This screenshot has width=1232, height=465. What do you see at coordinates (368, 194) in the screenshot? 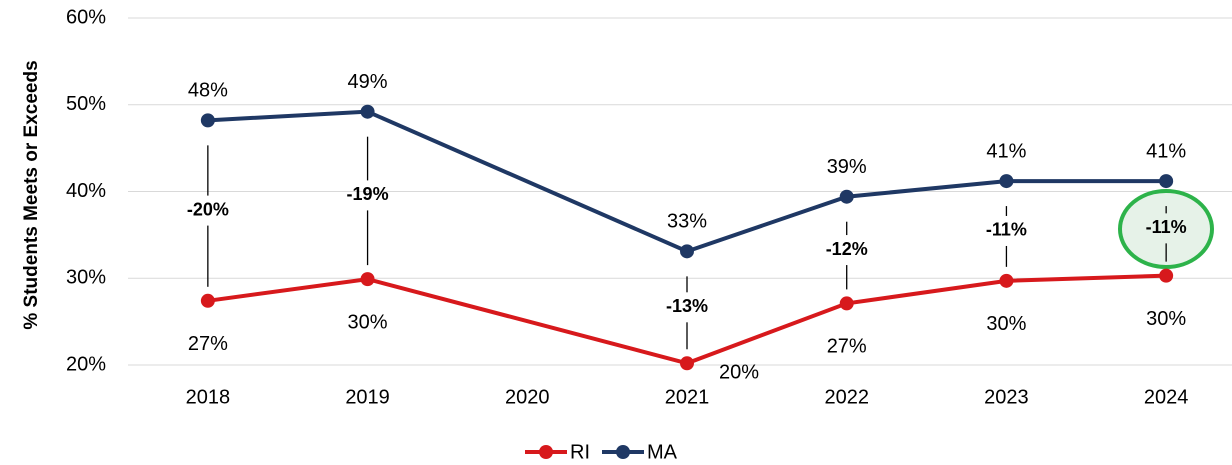
I see `gap-label: -19%` at bounding box center [368, 194].